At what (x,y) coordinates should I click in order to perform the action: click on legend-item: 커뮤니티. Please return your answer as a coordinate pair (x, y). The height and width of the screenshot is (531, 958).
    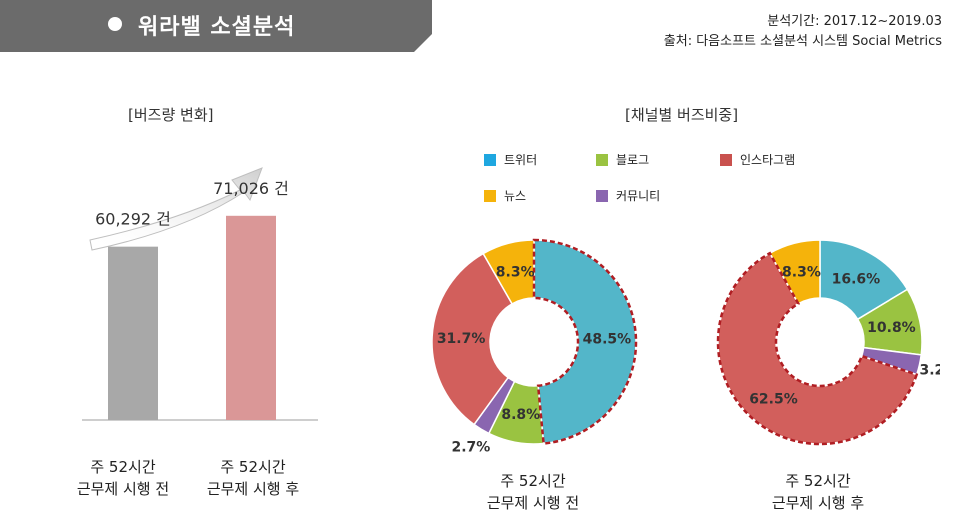
    Looking at the image, I should click on (628, 195).